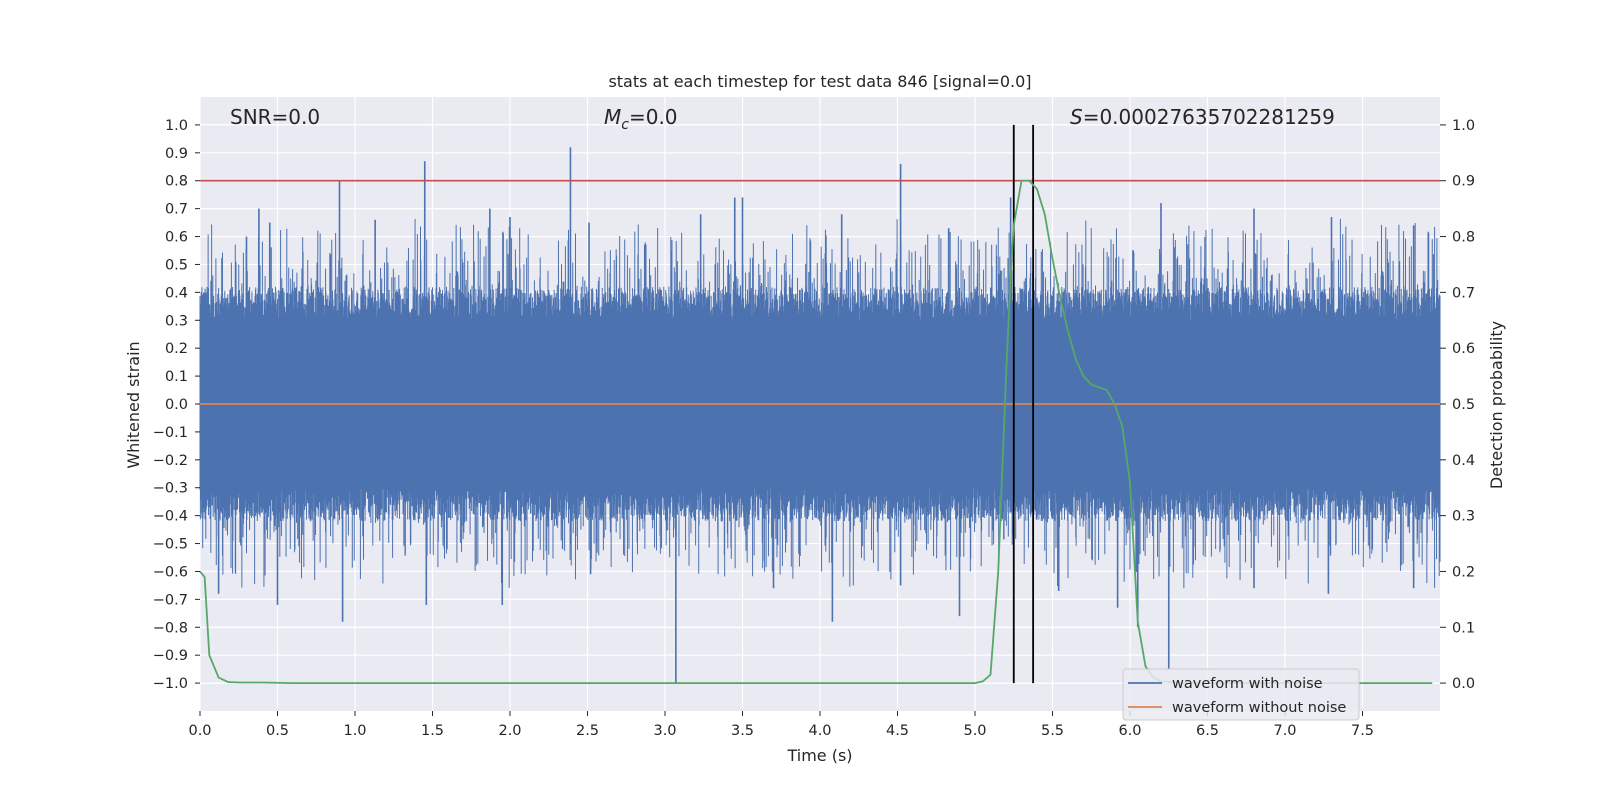  What do you see at coordinates (1463, 628) in the screenshot?
I see `y2-tick-label: 0.1` at bounding box center [1463, 628].